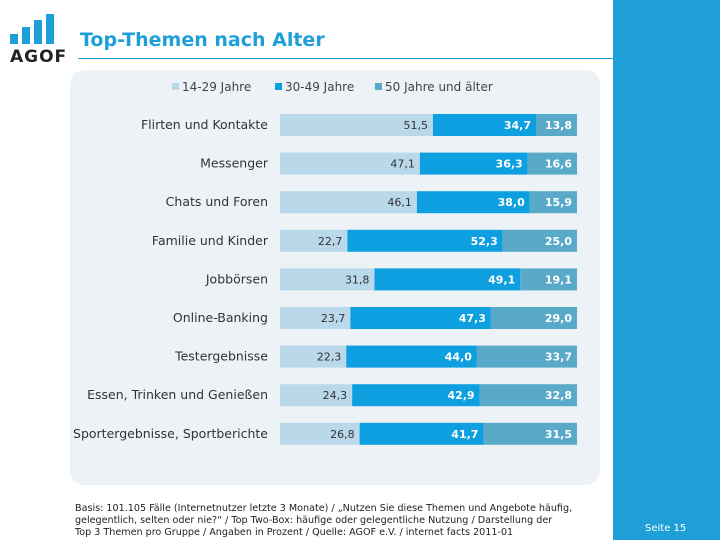 The image size is (720, 540). Describe the element at coordinates (558, 395) in the screenshot. I see `data-label: 32,8` at that location.